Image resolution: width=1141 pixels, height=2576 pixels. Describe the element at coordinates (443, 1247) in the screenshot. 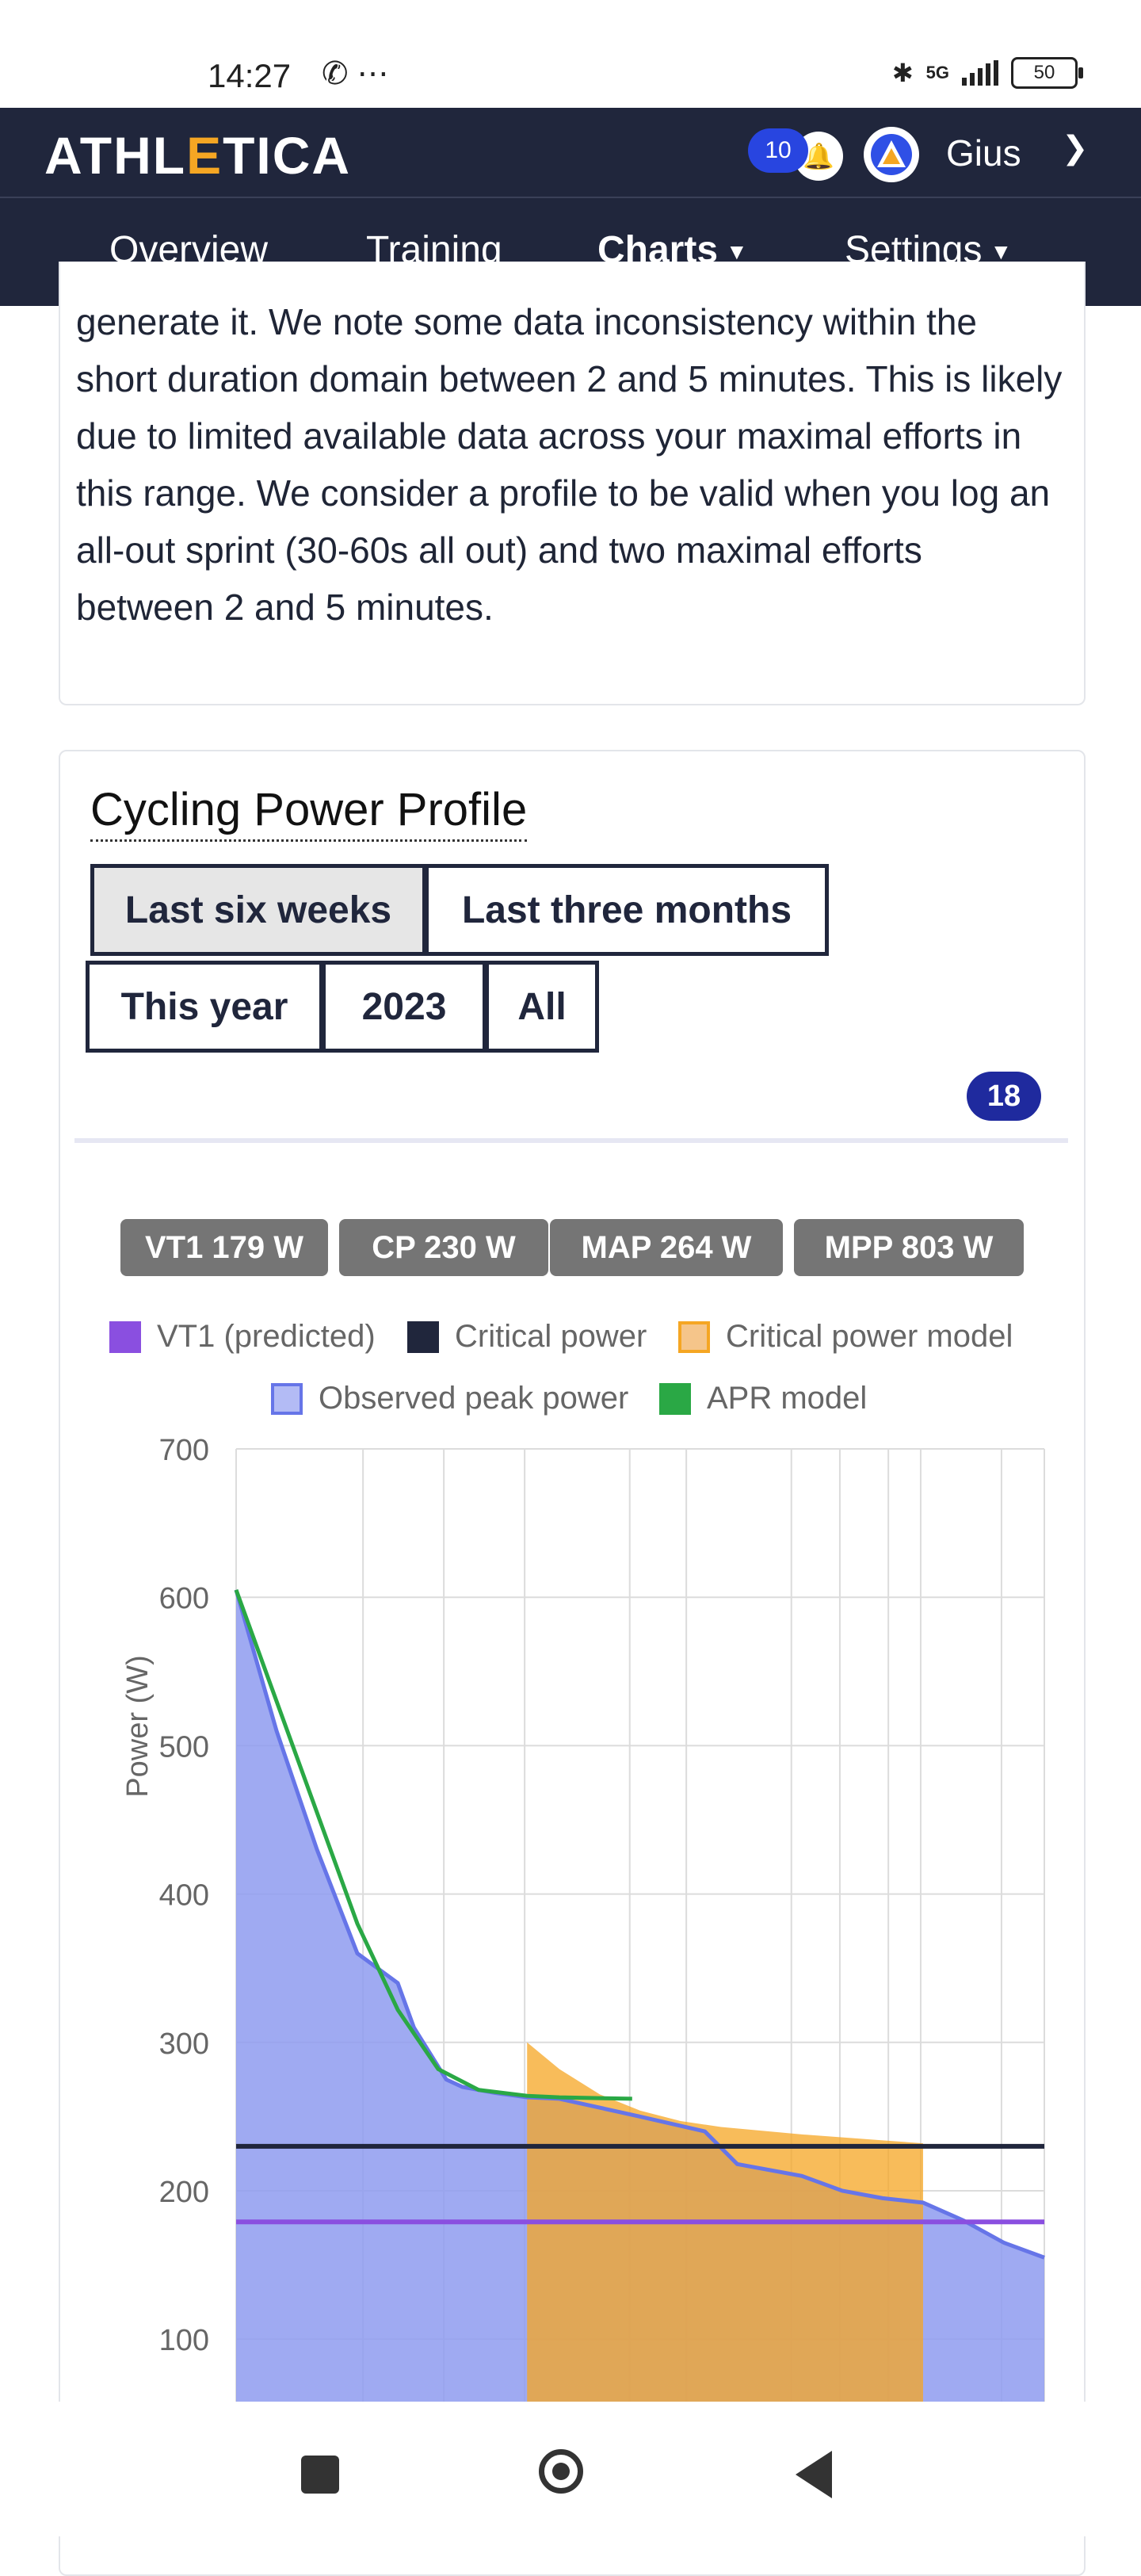

I see `metric-cp-pill: CP 230 W` at that location.